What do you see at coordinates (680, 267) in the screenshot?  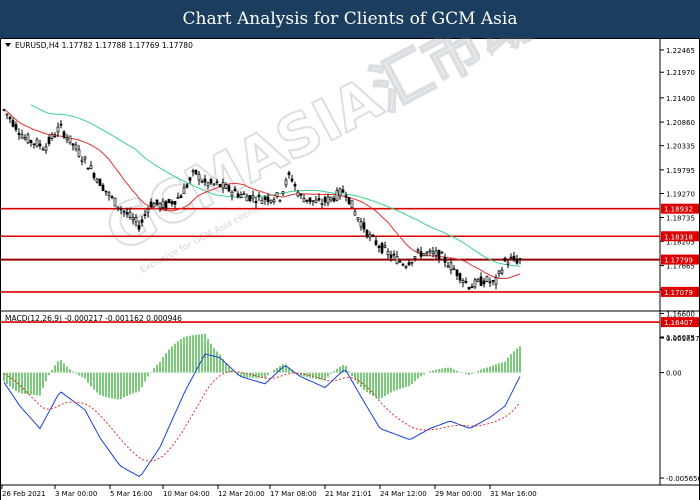 I see `price-tick-label: 1.17665` at bounding box center [680, 267].